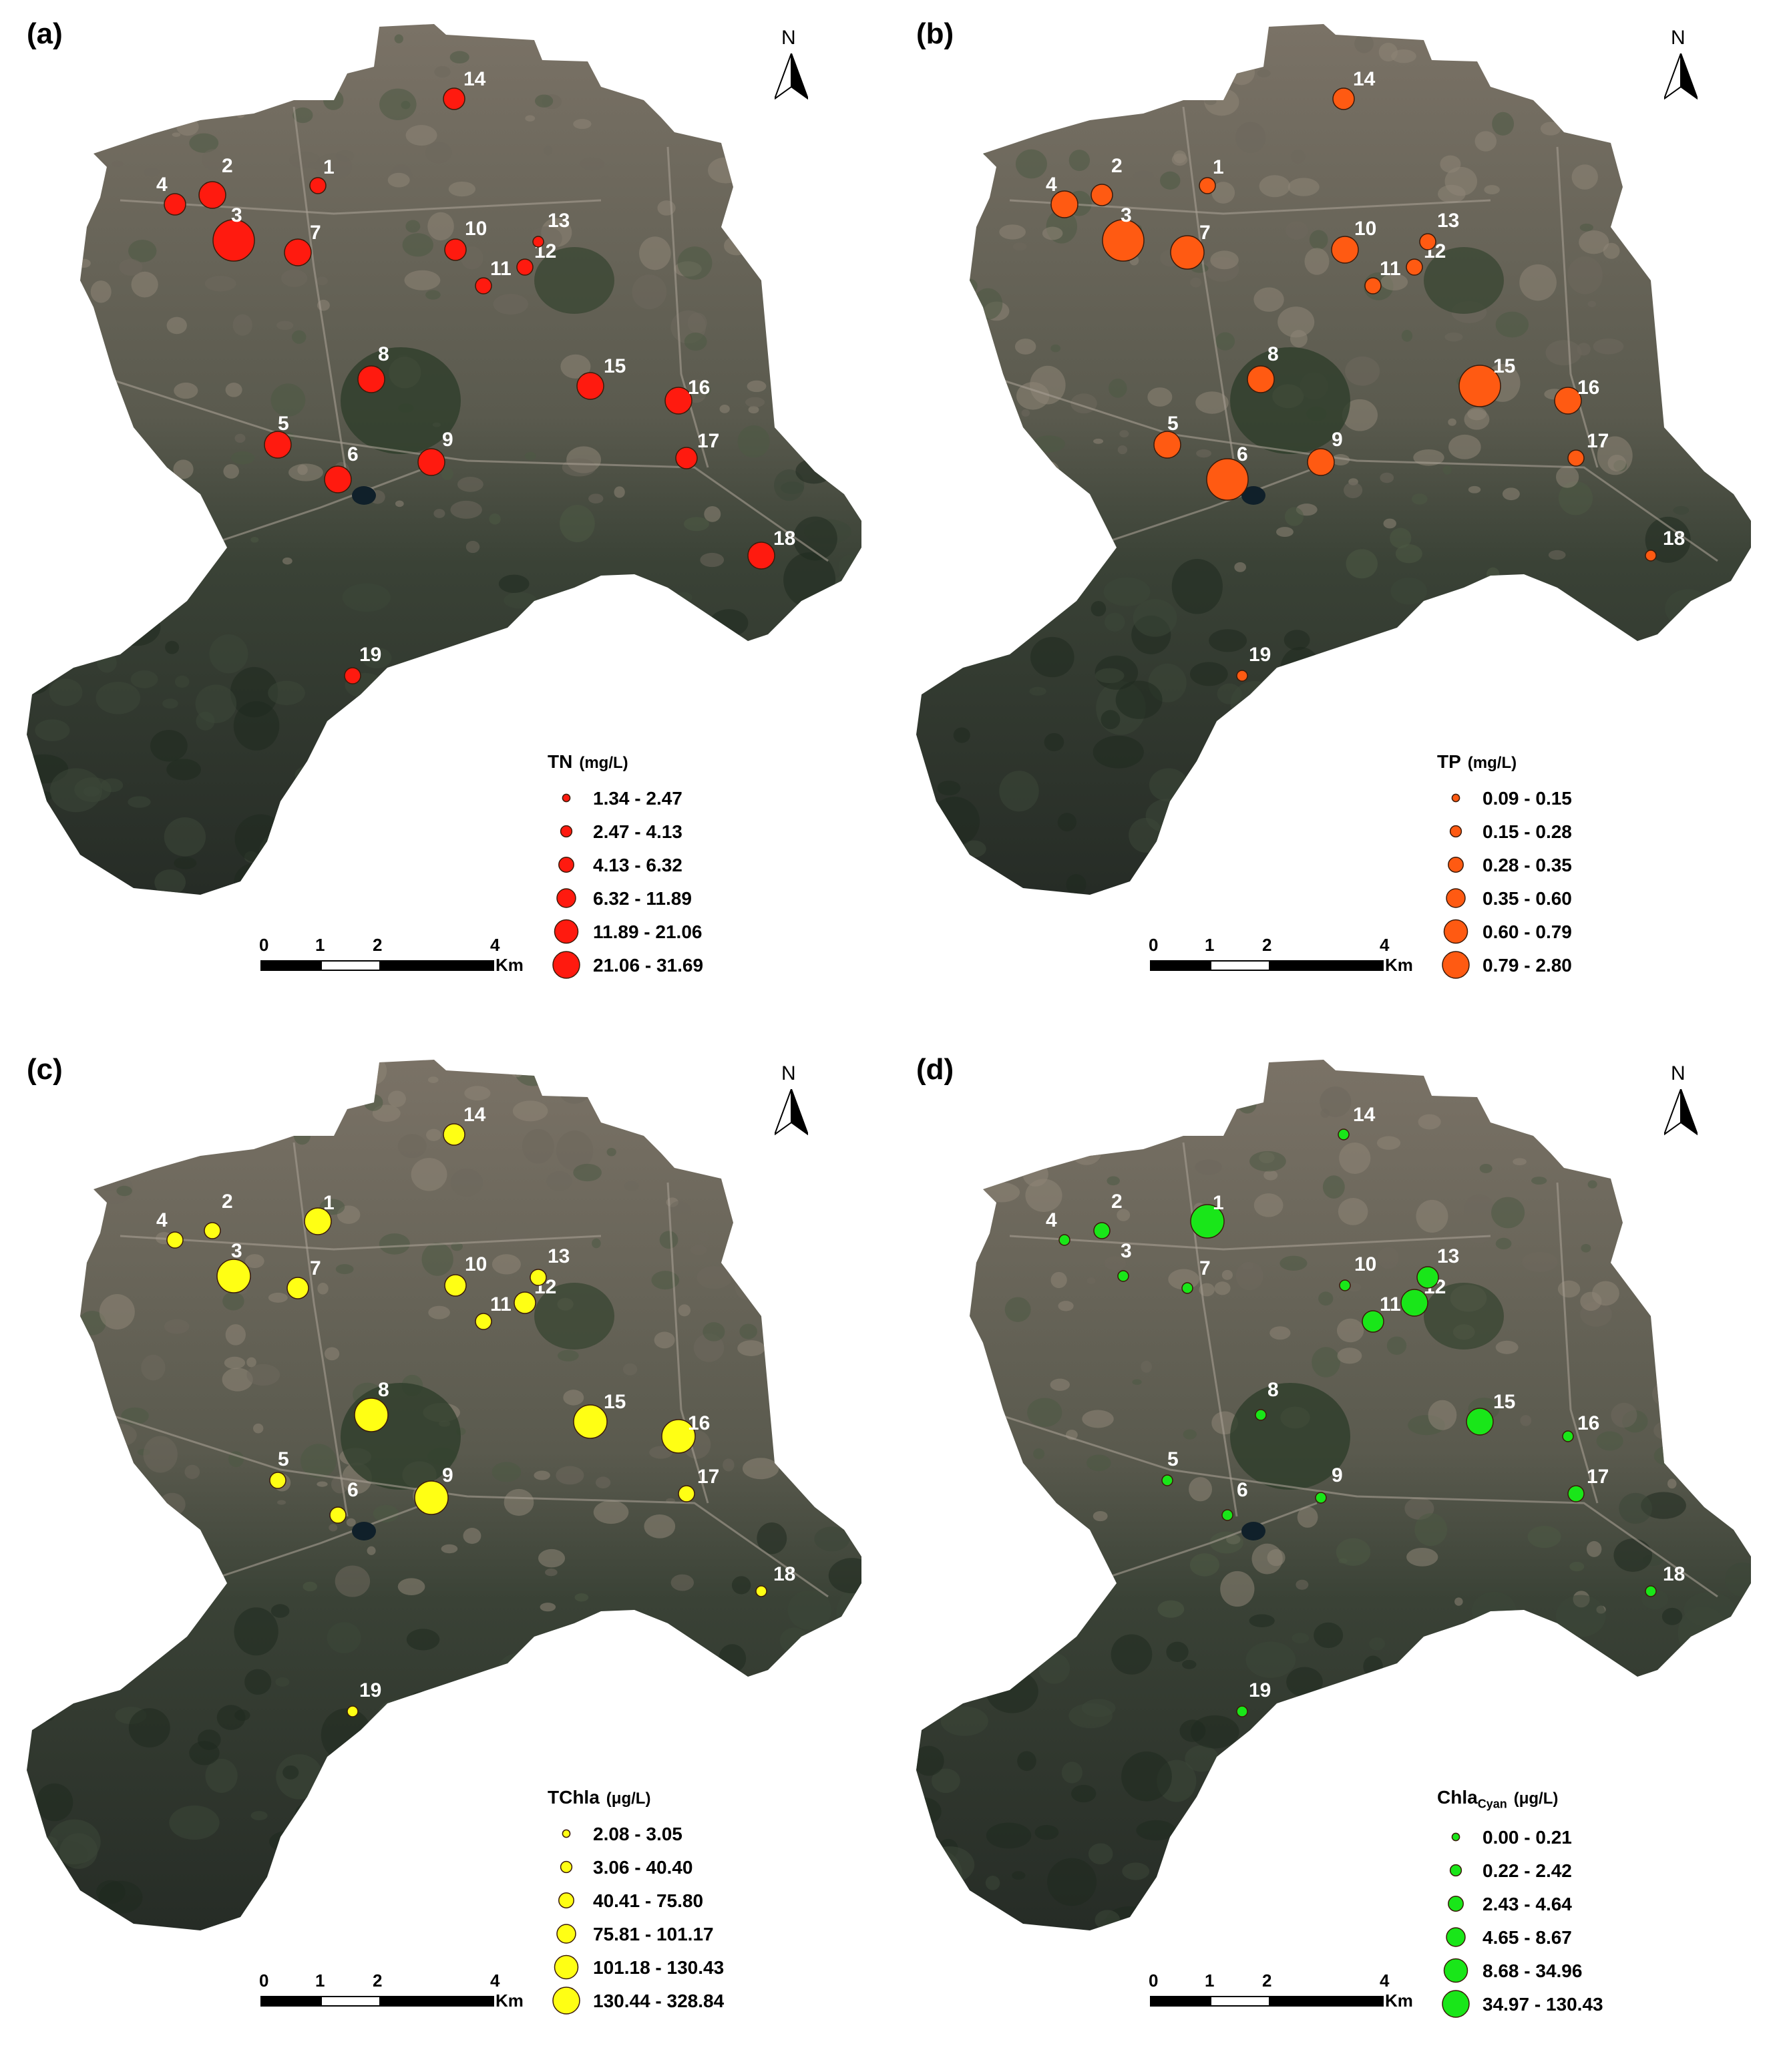  What do you see at coordinates (688, 1867) in the screenshot?
I see `legend-class-row: 3.06 - 40.40` at bounding box center [688, 1867].